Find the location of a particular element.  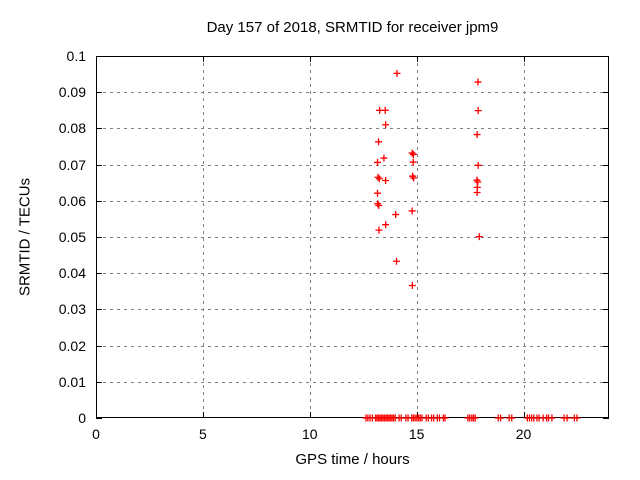

x-tick-label: 10 is located at coordinates (309, 434).